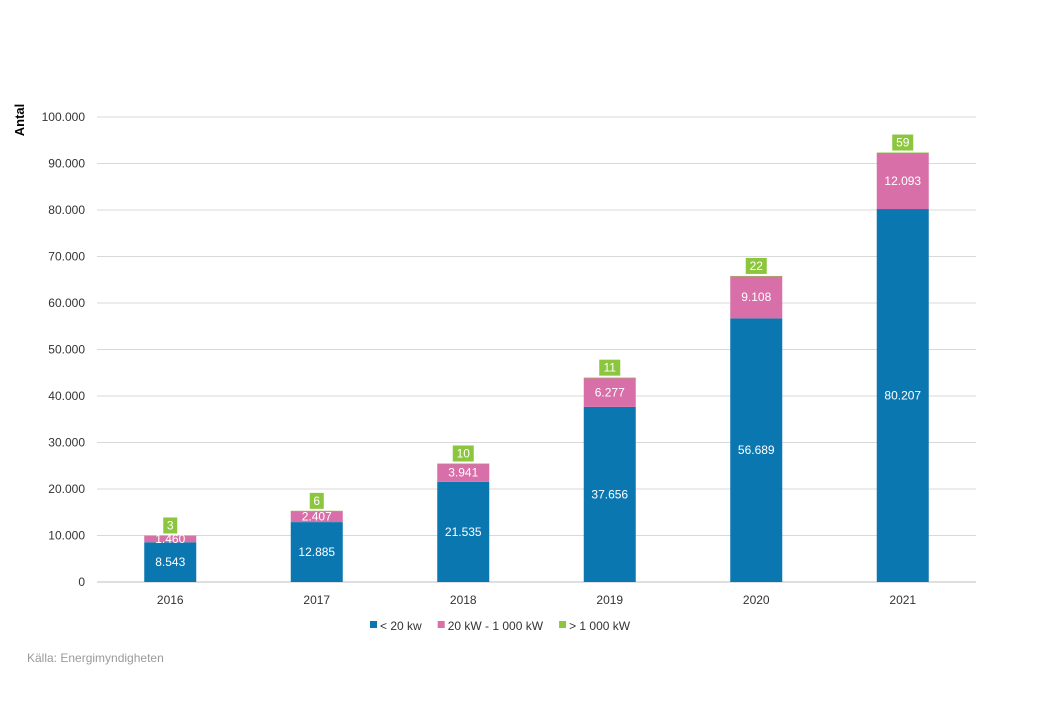 This screenshot has height=720, width=1040. I want to click on y-tick-label: 50.000, so click(66, 350).